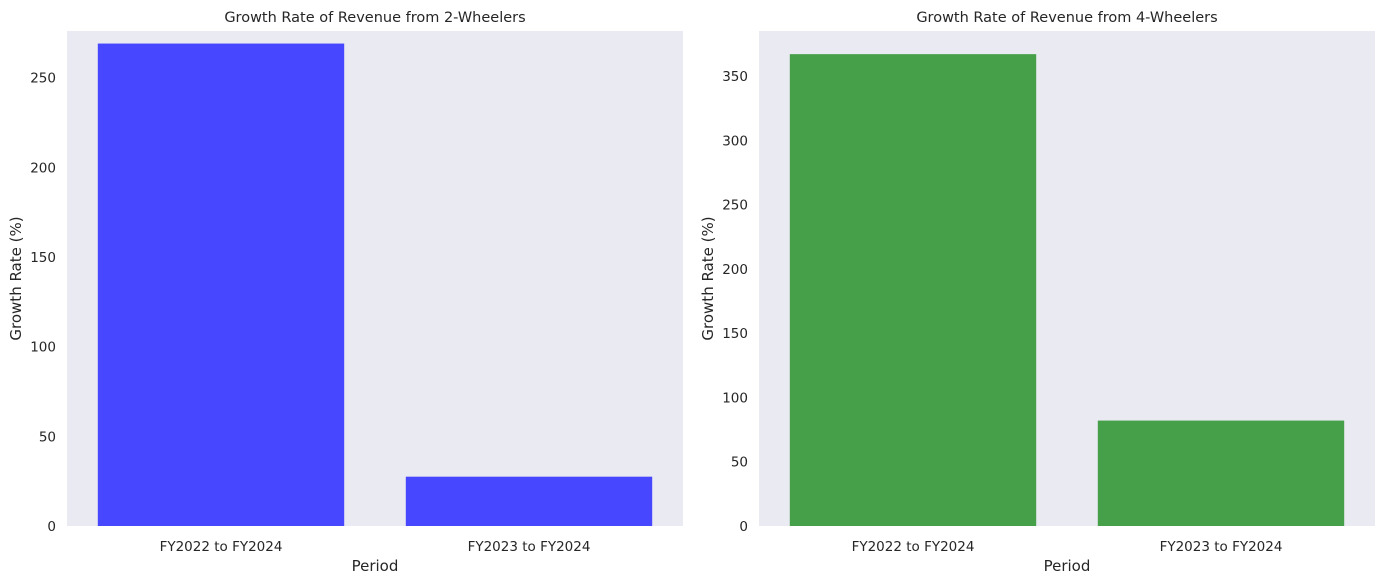  Describe the element at coordinates (375, 547) in the screenshot. I see `x-ticks-left: FY2022 to FY2024 FY2023 to FY2024` at that location.